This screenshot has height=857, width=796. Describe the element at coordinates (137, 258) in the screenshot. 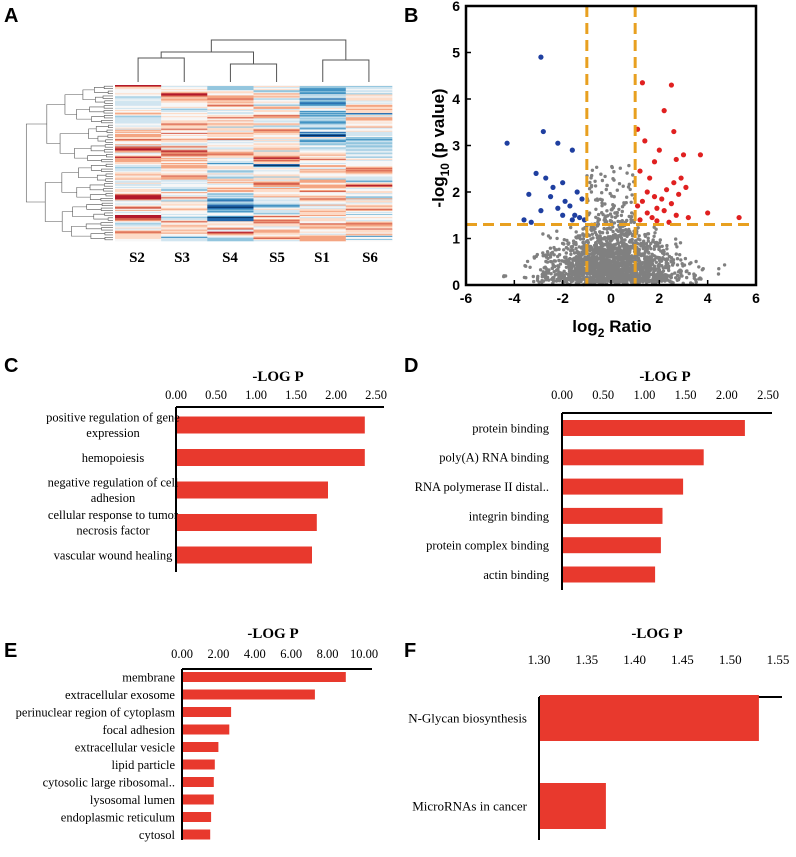

I see `heatmap-col-label: S2` at that location.